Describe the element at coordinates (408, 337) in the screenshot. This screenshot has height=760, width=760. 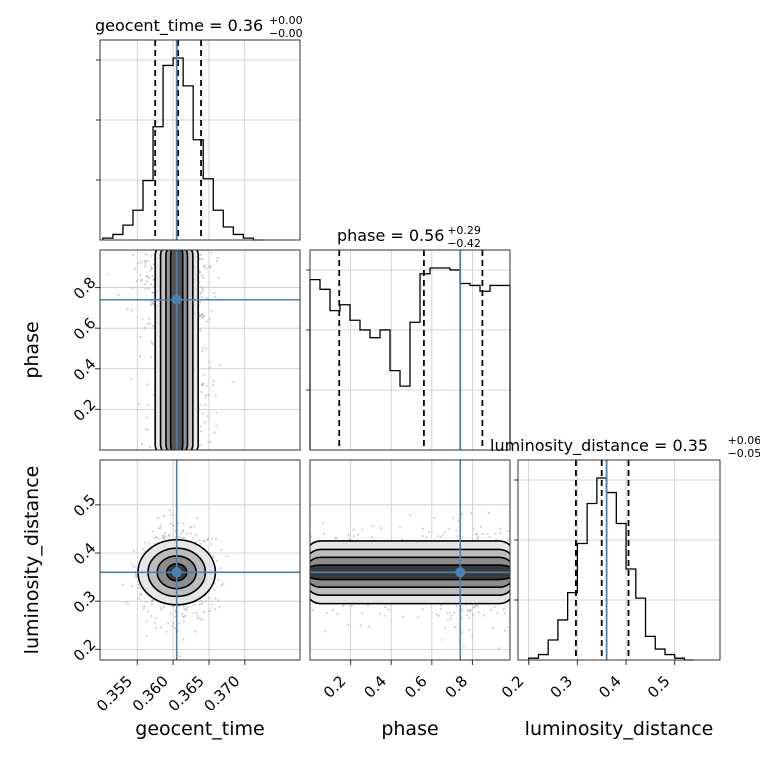
I see `hist-panel-phase: phase = 0.56 +0.29−0.42` at that location.